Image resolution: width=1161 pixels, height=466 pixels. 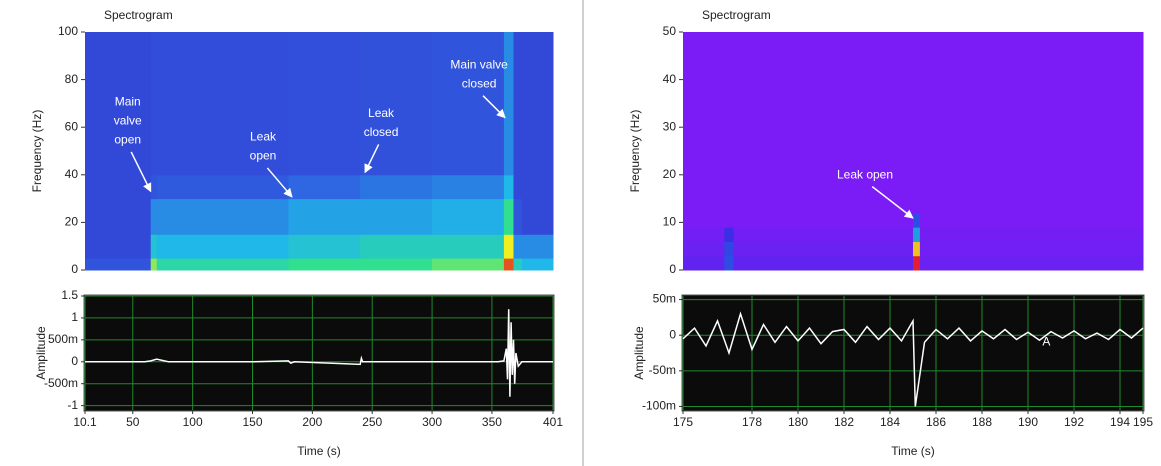 What do you see at coordinates (85, 422) in the screenshot?
I see `x-tick-label: 10.1` at bounding box center [85, 422].